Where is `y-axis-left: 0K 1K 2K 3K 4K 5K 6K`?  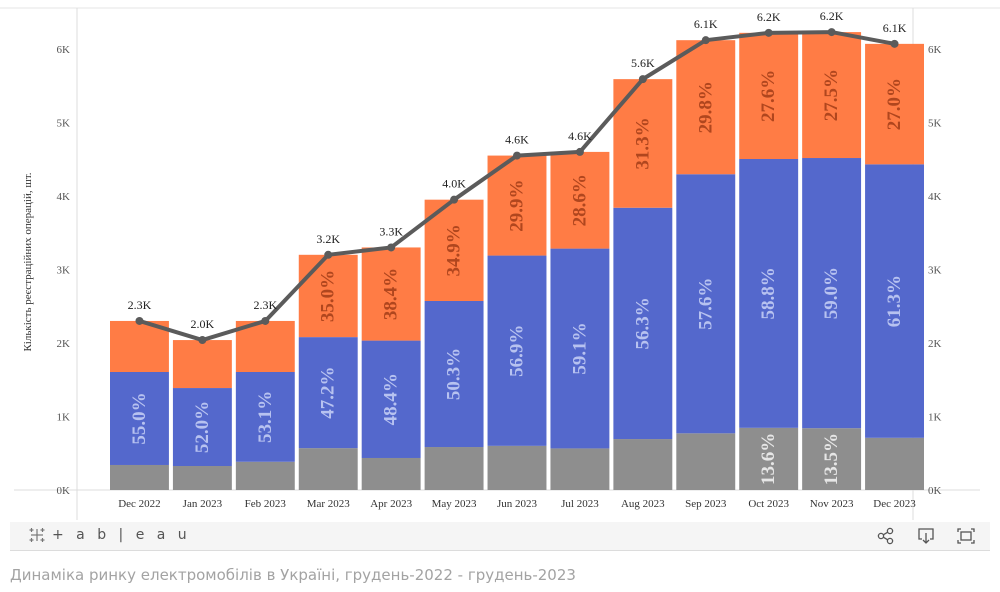 y-axis-left: 0K 1K 2K 3K 4K 5K 6K is located at coordinates (64, 270).